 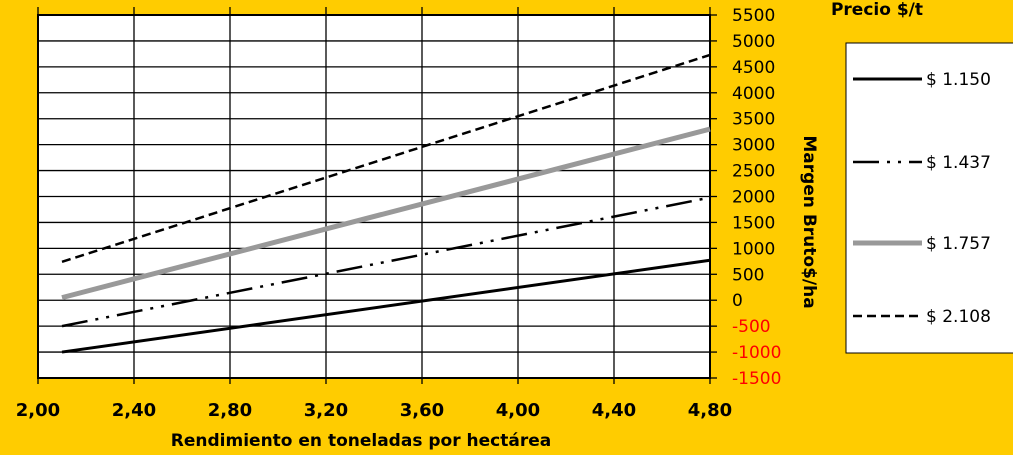 I want to click on y-tick-label: -500, so click(x=751, y=327).